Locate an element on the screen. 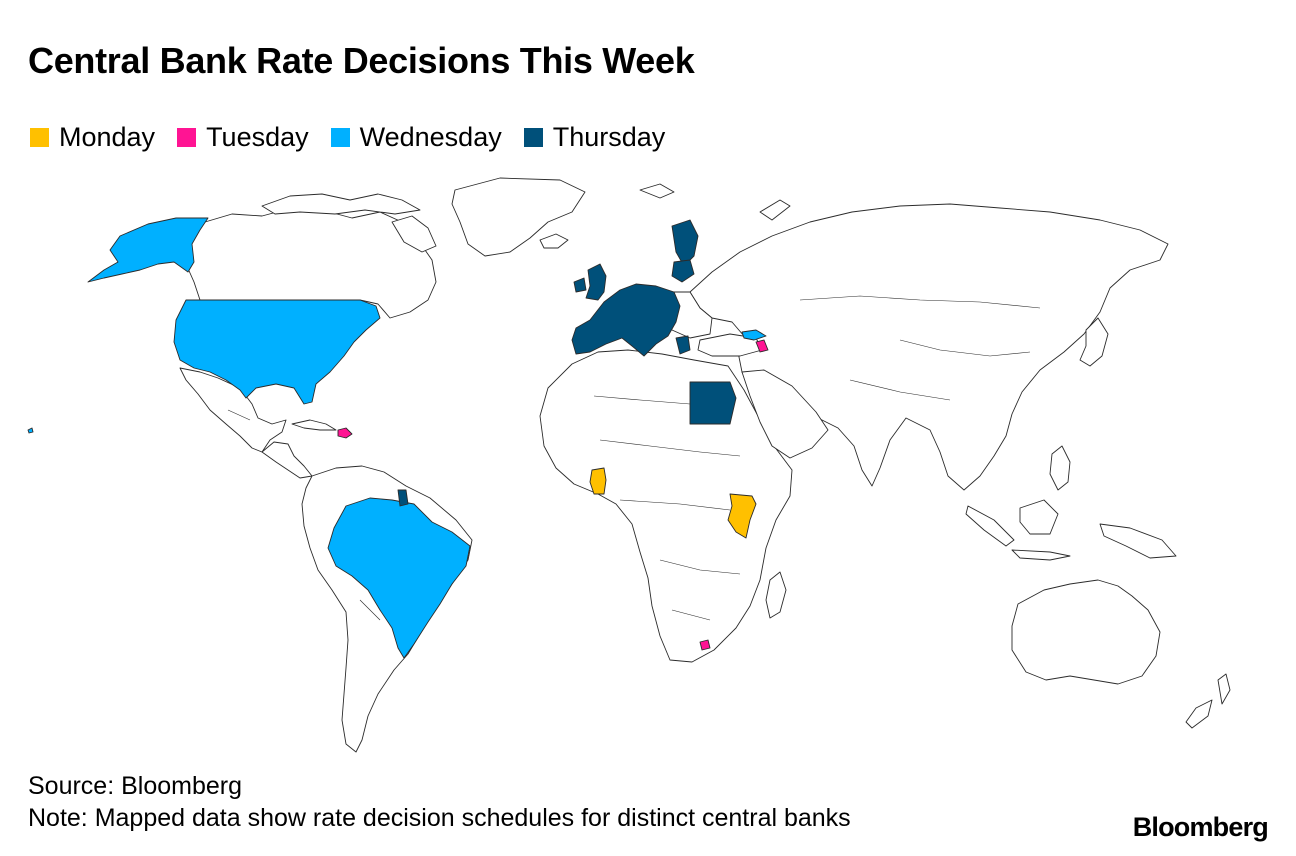 The width and height of the screenshot is (1296, 856). source-text: Source: Bloomberg is located at coordinates (135, 786).